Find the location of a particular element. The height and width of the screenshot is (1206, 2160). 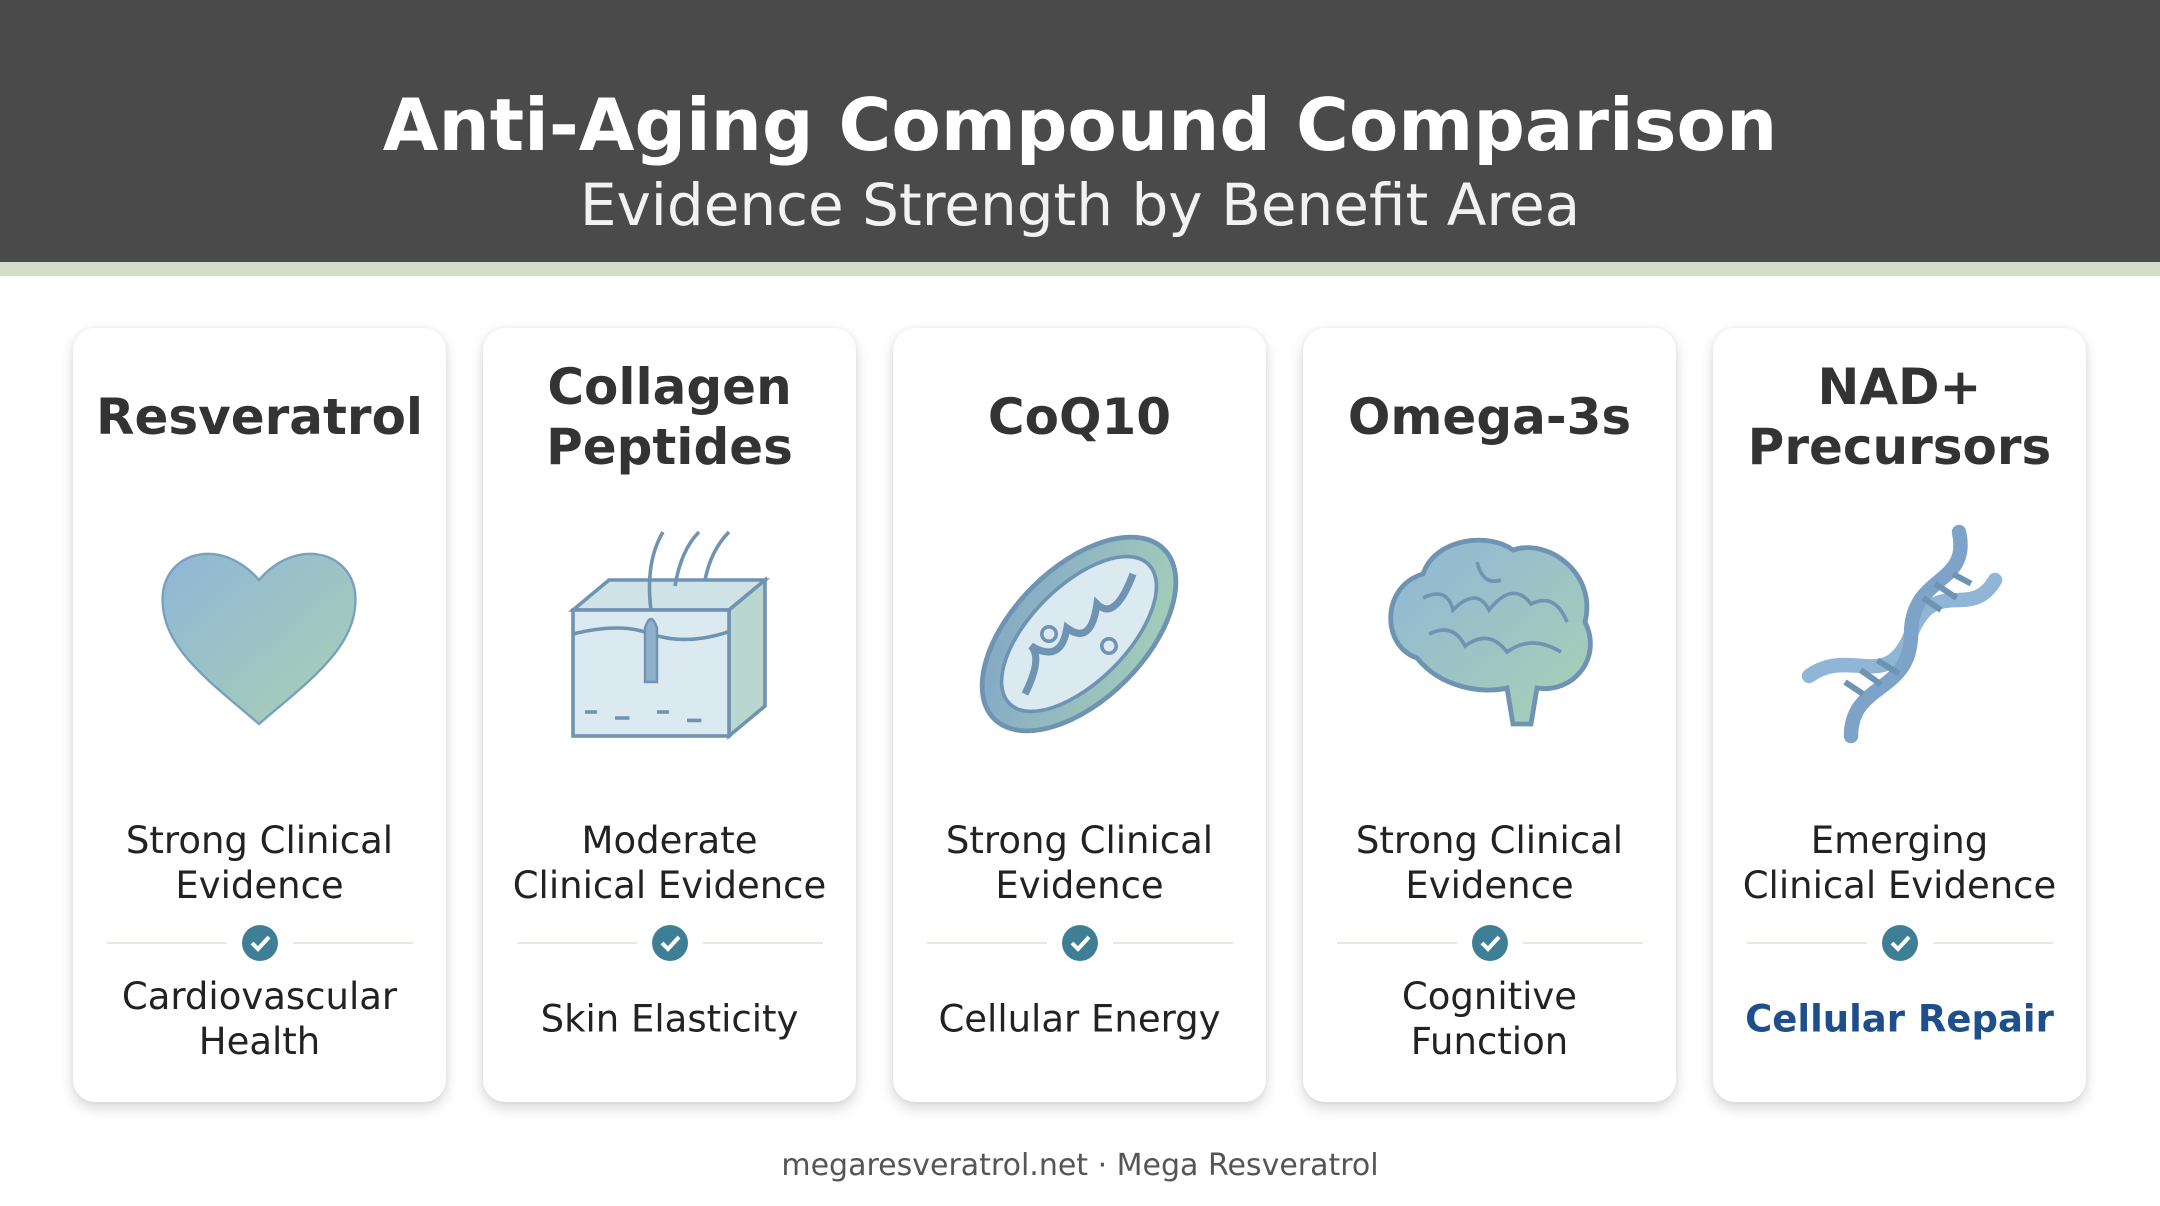

text-line: Precursors is located at coordinates (1899, 447).